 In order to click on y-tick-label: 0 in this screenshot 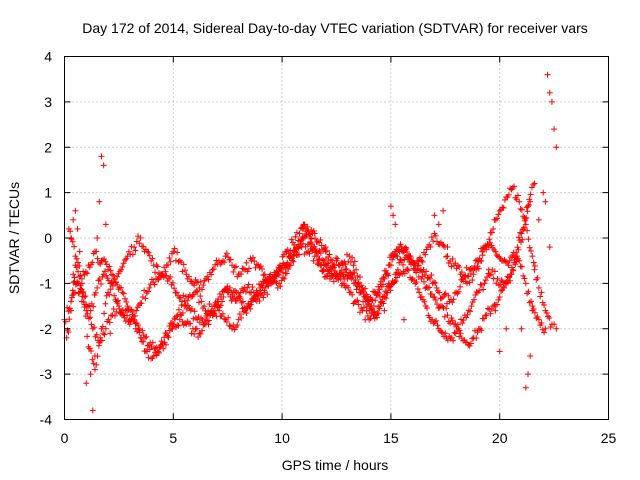, I will do `click(48, 238)`.